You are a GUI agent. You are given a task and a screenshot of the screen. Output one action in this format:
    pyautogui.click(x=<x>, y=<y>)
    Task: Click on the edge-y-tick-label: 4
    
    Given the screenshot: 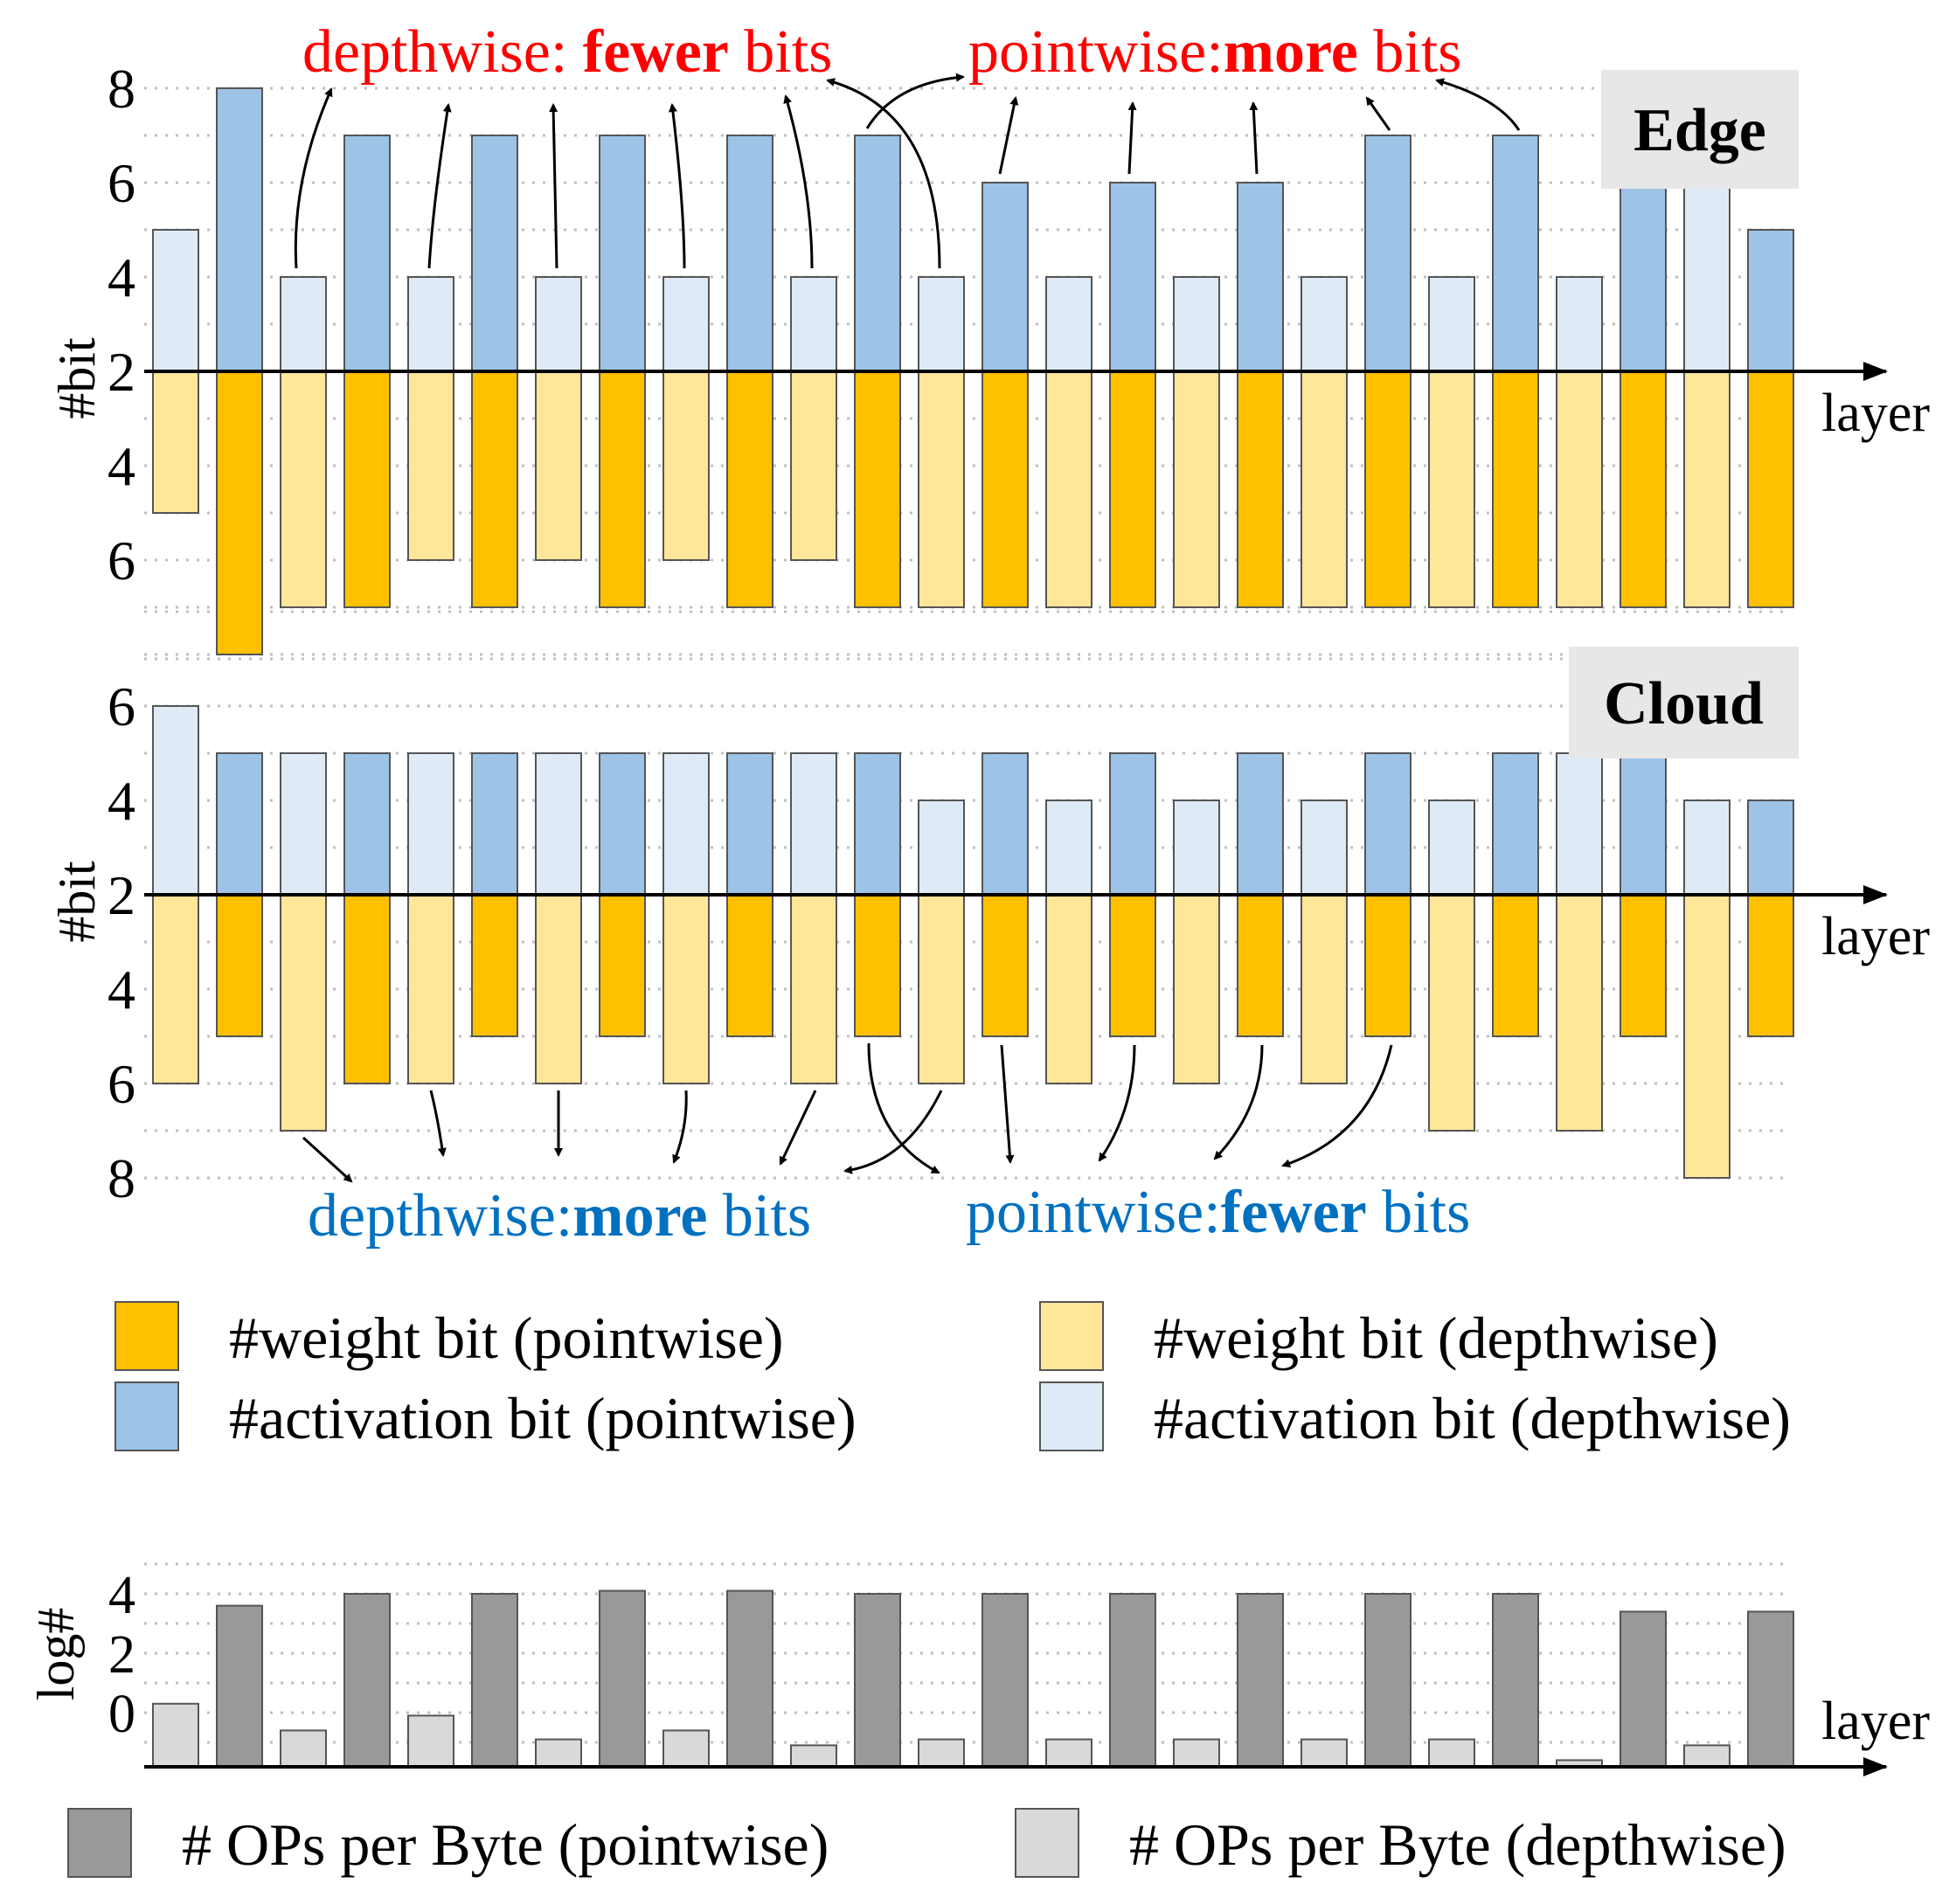 What is the action you would take?
    pyautogui.click(x=121, y=466)
    